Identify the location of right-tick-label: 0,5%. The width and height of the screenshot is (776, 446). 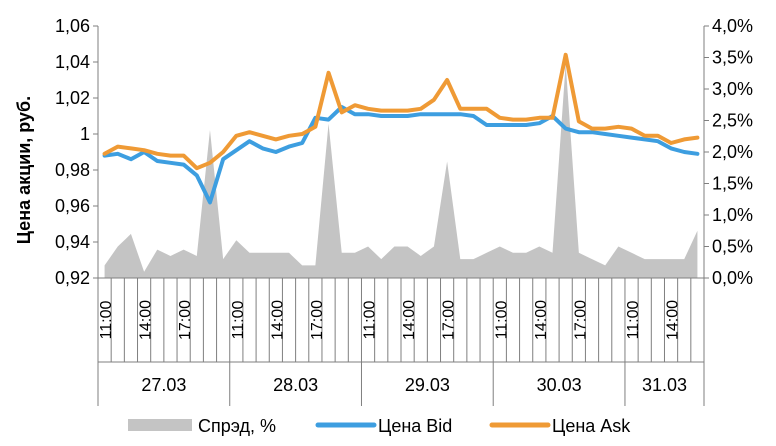
(732, 247).